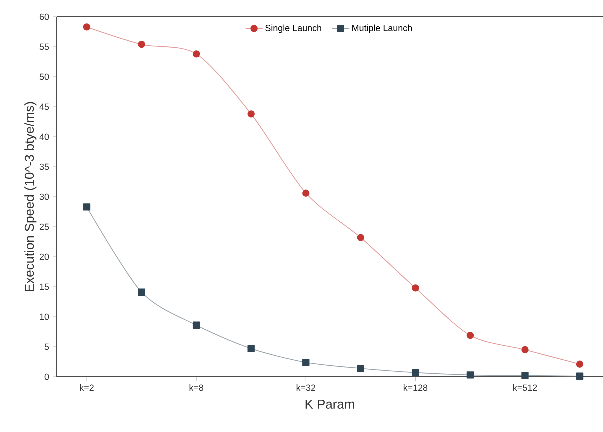 The image size is (603, 432). What do you see at coordinates (47, 377) in the screenshot?
I see `y-tick-label: 0` at bounding box center [47, 377].